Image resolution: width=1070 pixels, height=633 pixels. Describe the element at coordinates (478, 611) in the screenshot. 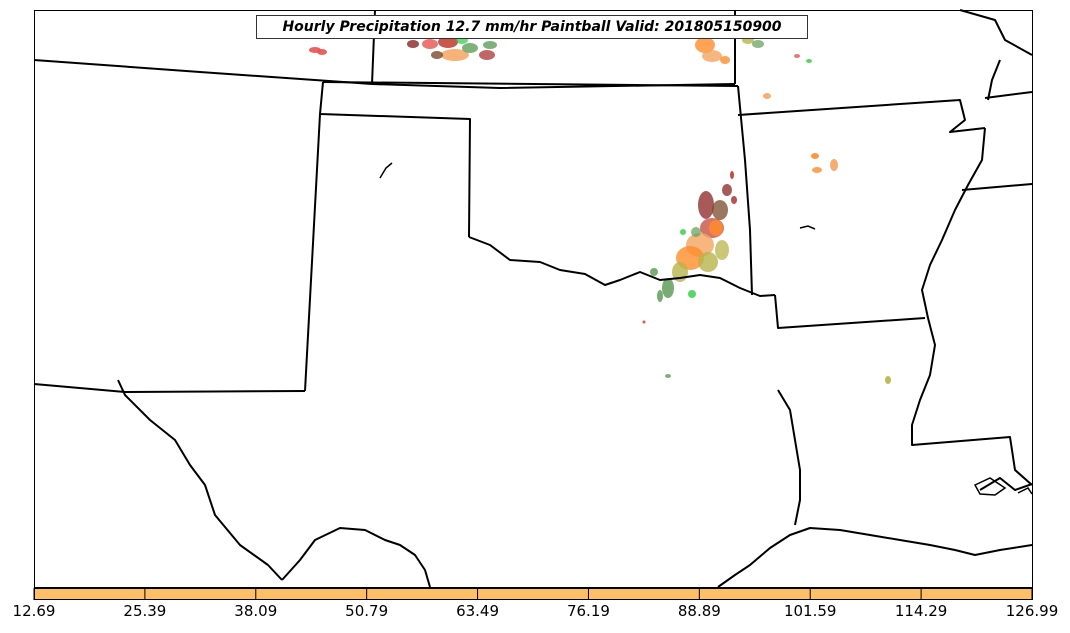

I see `colorbar-tick-label: 63.49` at that location.